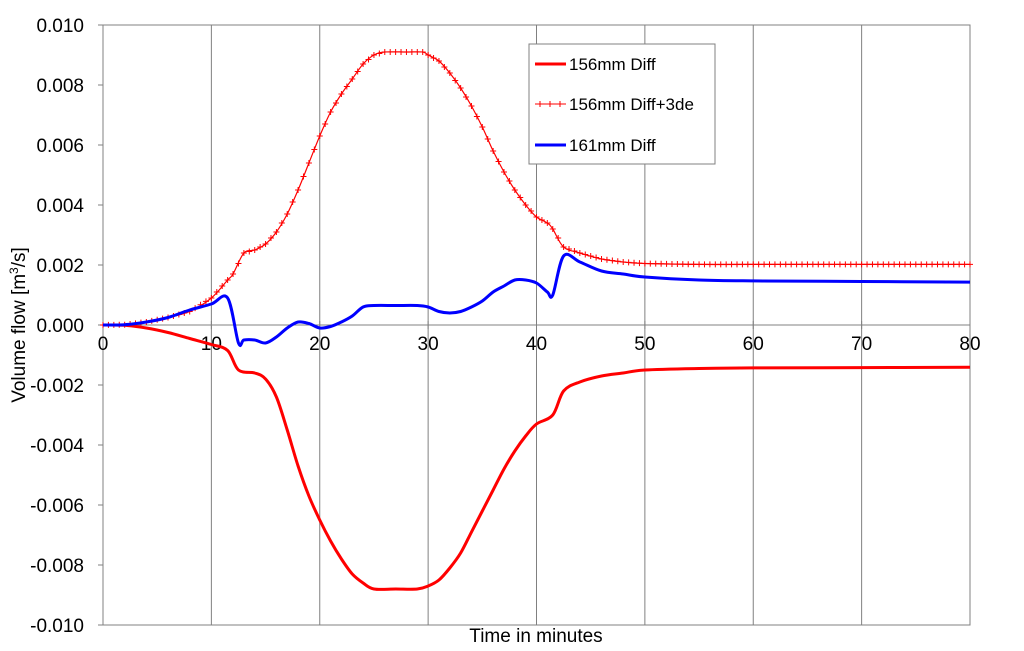 The width and height of the screenshot is (1024, 651). Describe the element at coordinates (60, 86) in the screenshot. I see `y-tick-label-1: 0.008` at that location.